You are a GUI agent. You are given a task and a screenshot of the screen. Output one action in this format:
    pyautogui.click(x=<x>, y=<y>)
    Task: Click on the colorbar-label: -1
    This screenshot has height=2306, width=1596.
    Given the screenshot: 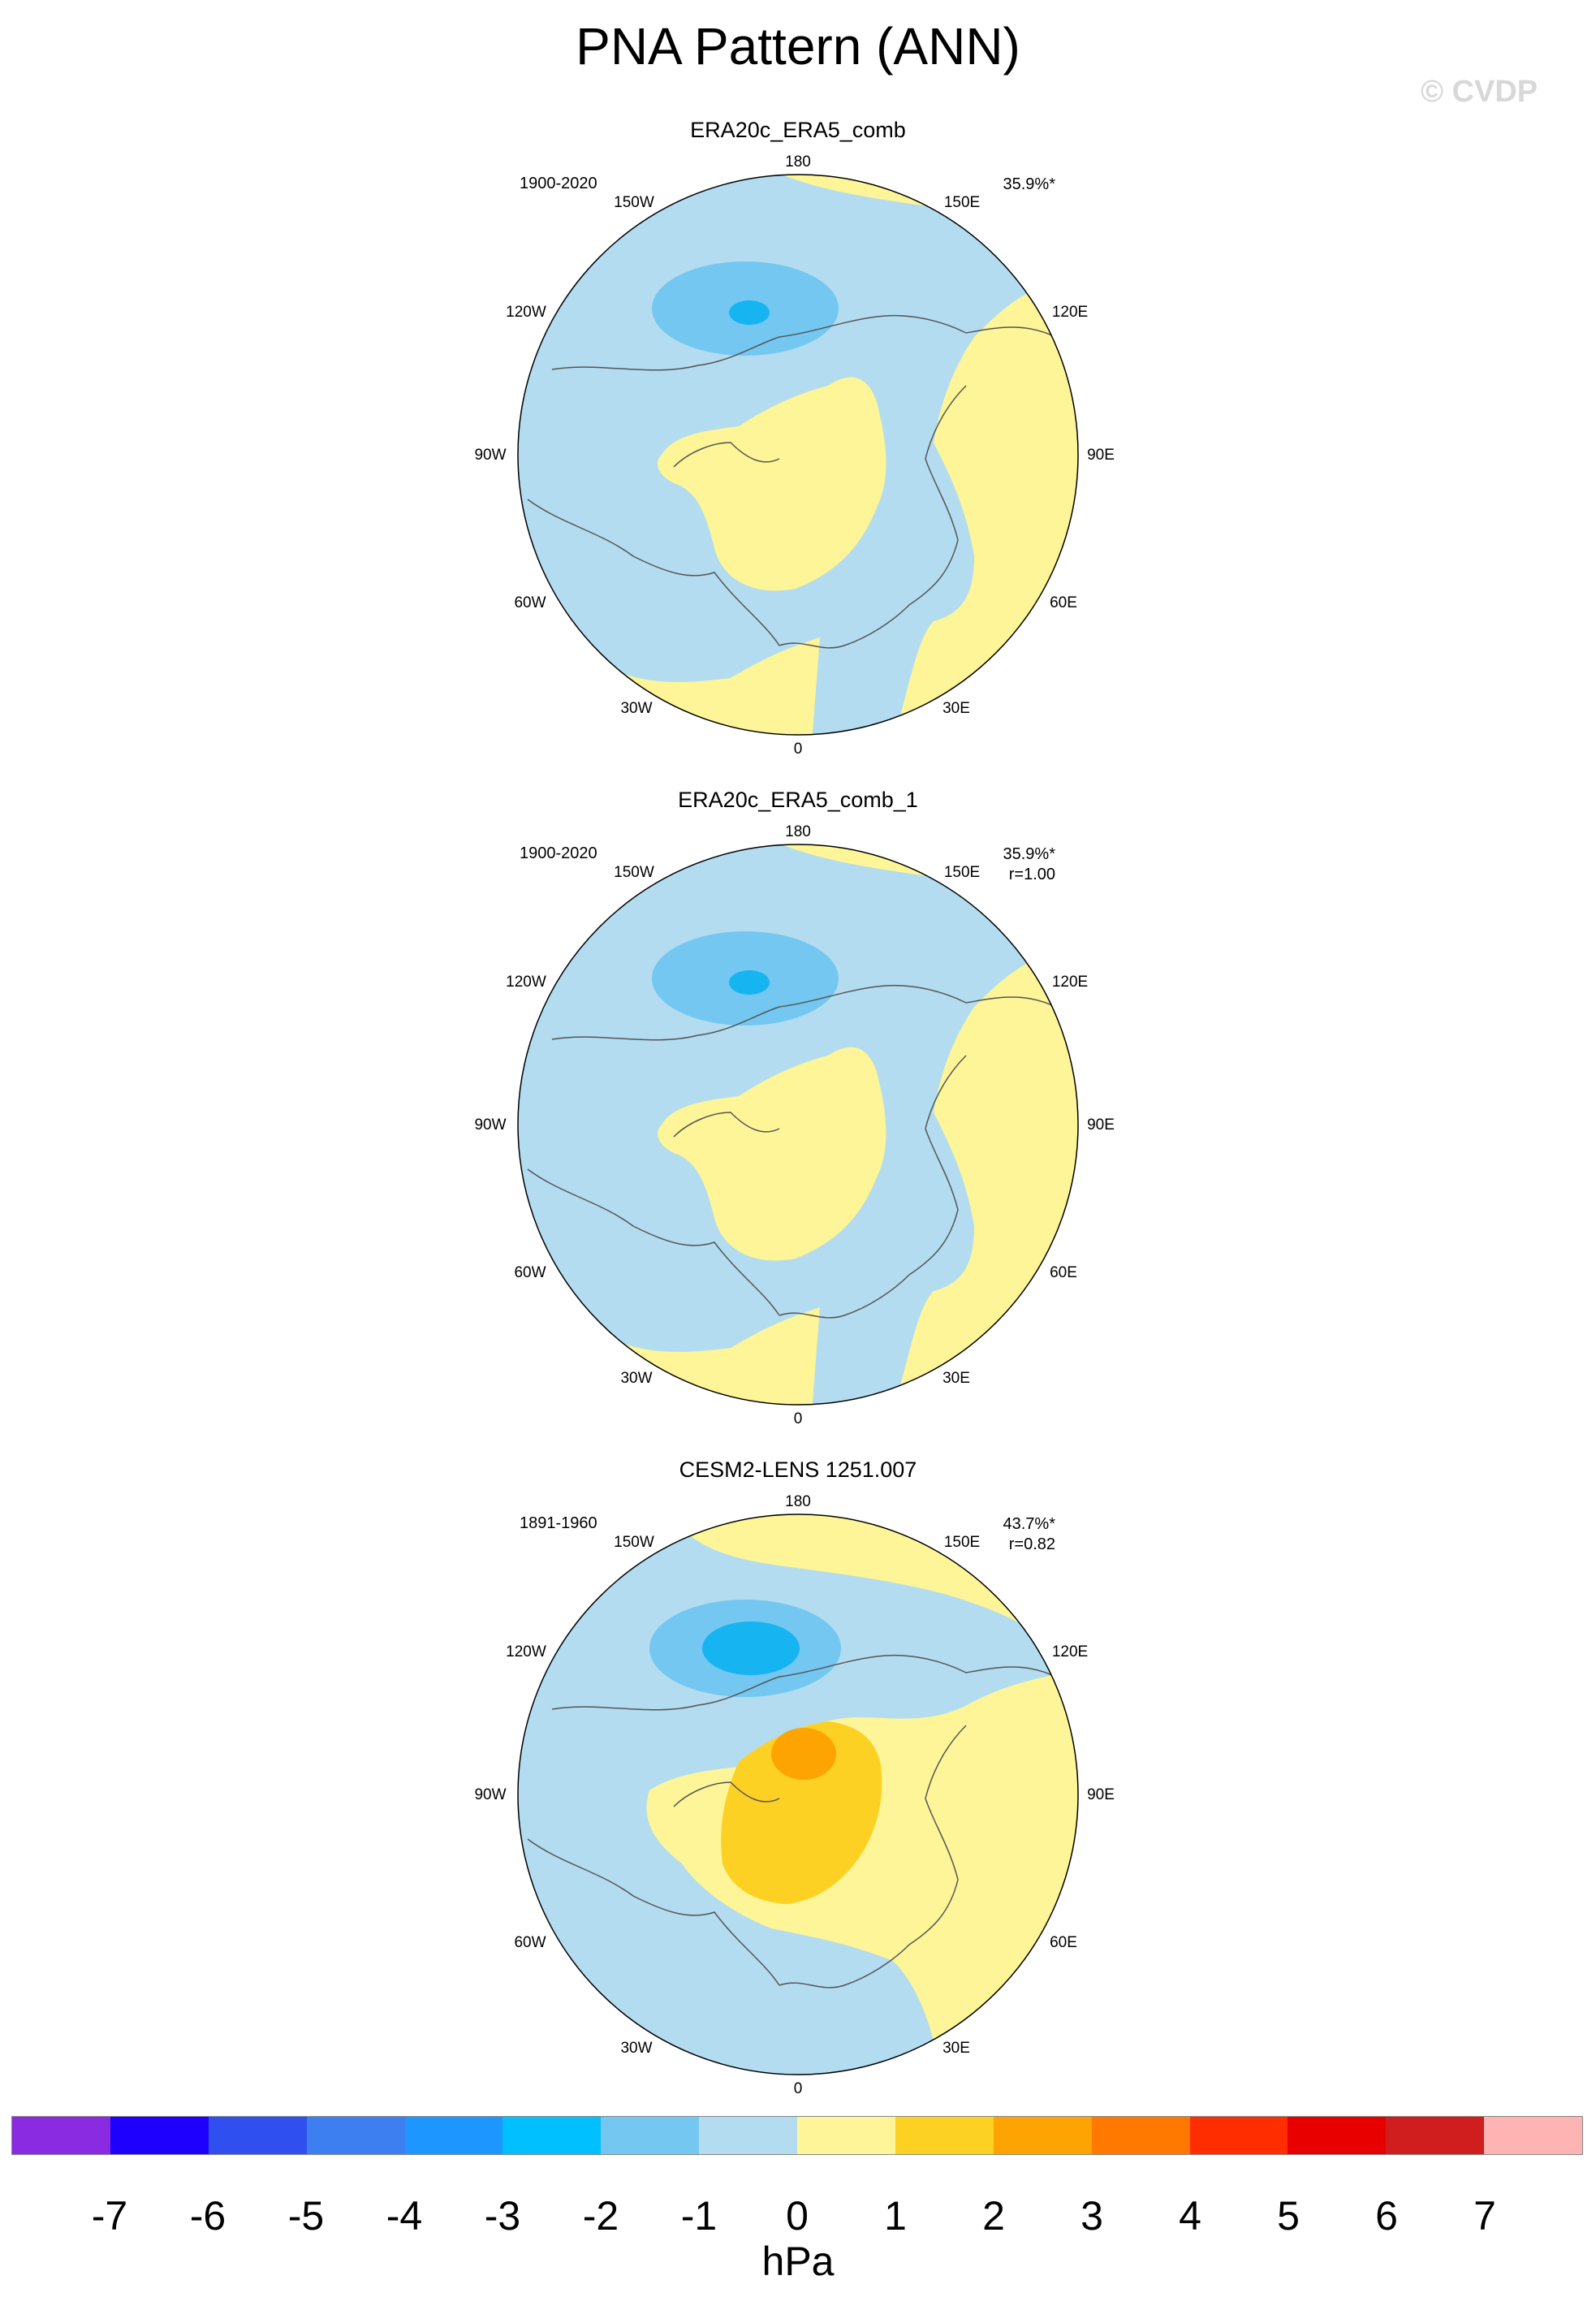 What is the action you would take?
    pyautogui.click(x=699, y=2216)
    